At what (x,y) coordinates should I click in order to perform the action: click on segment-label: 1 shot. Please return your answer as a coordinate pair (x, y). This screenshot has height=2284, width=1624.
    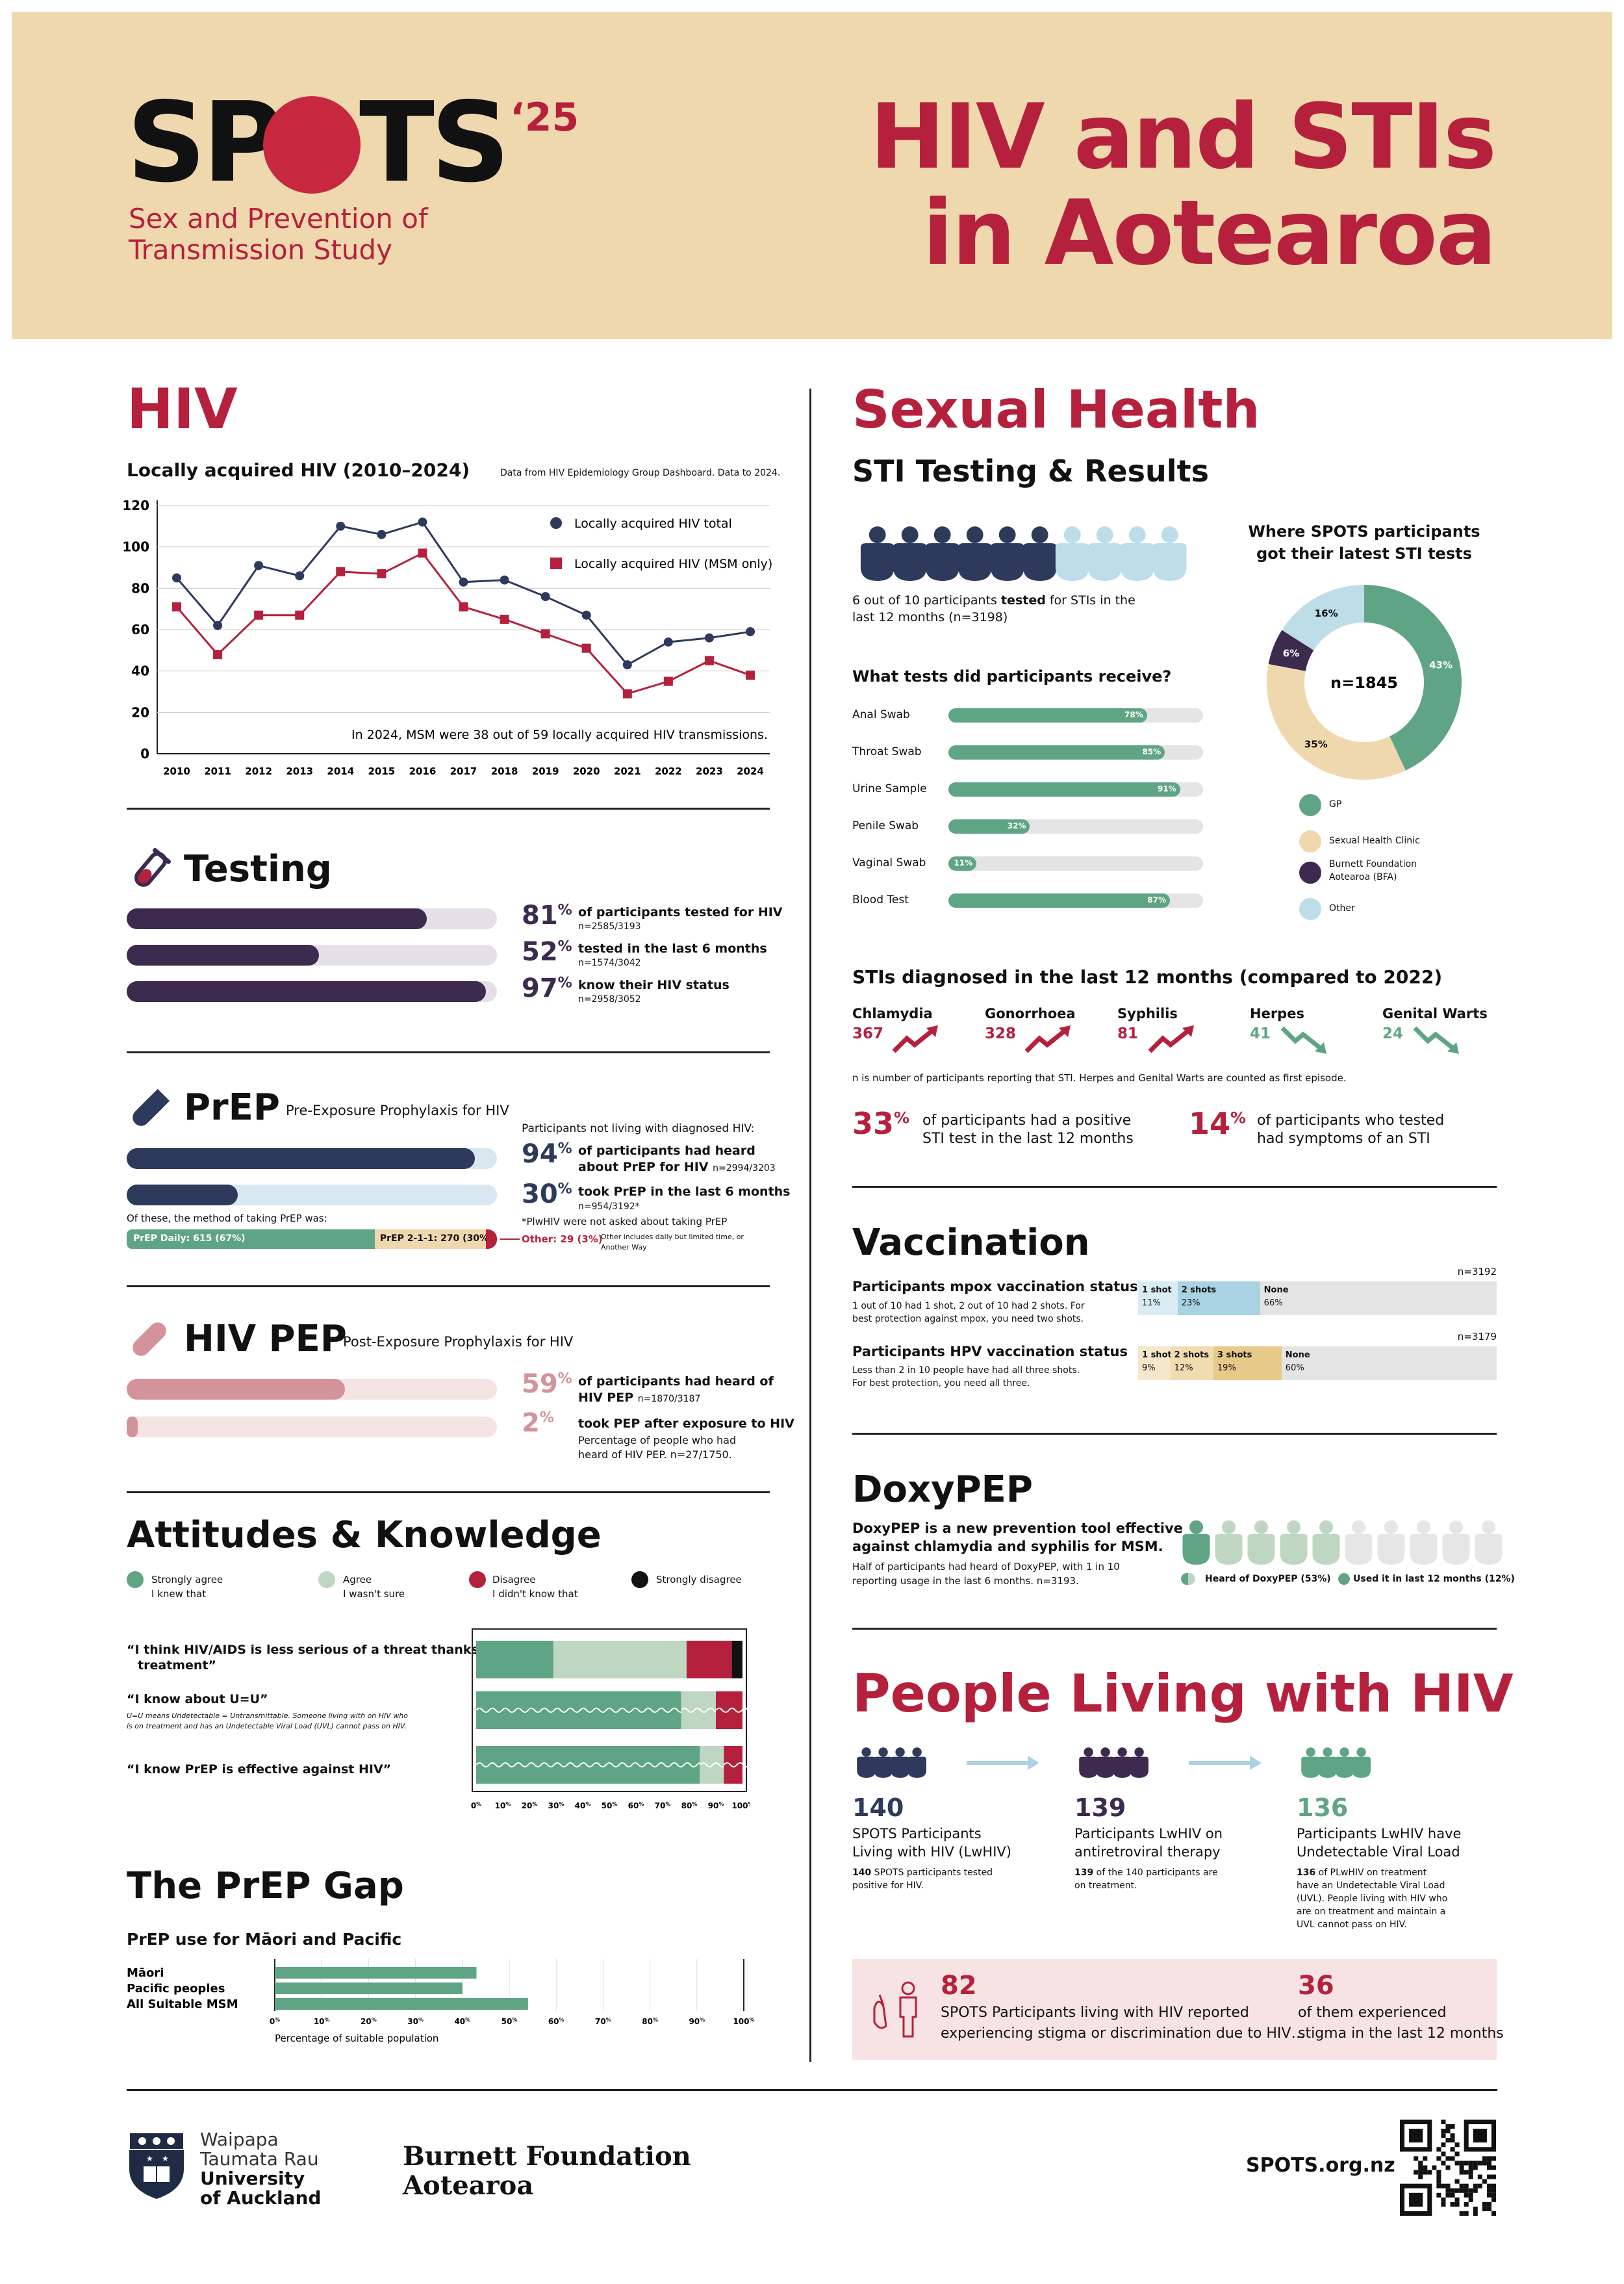
    Looking at the image, I should click on (1157, 1290).